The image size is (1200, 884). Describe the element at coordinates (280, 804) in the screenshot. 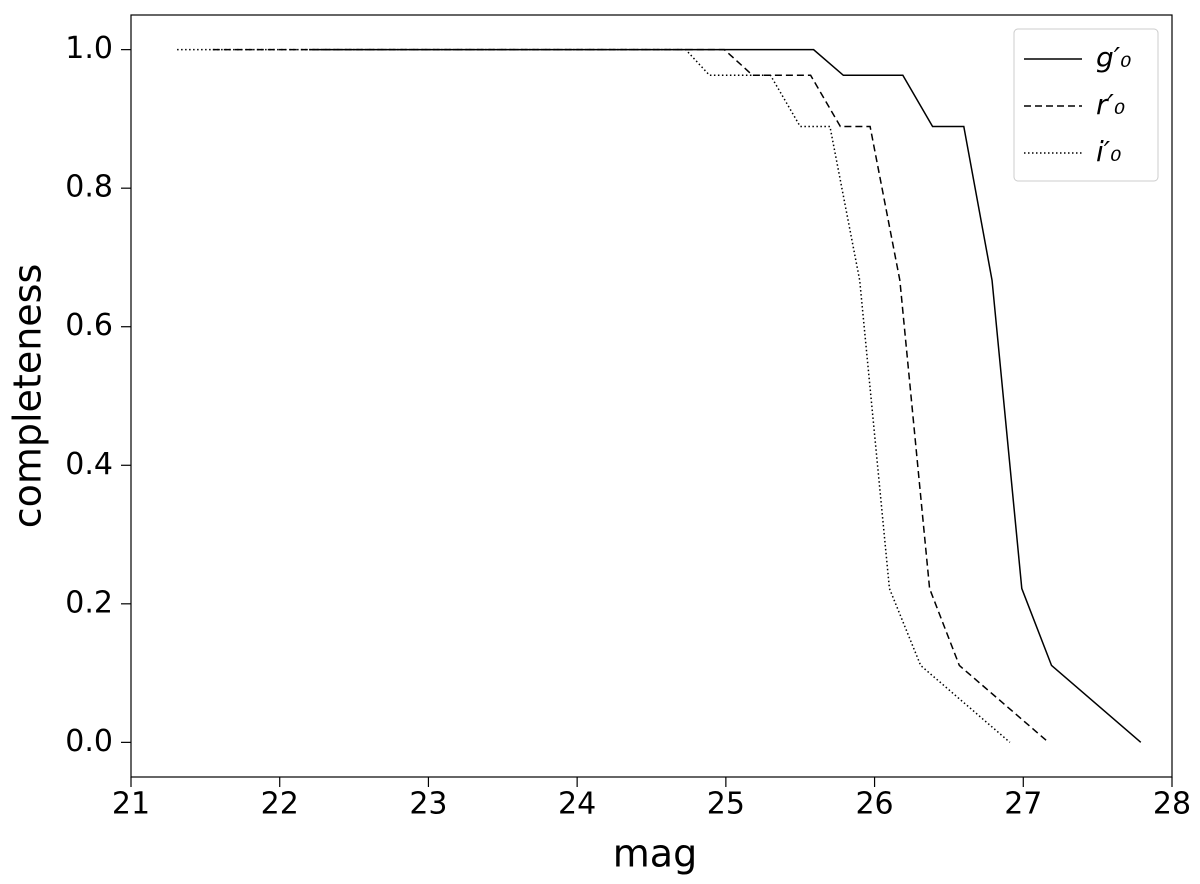

I see `x-tick-label: 22` at that location.